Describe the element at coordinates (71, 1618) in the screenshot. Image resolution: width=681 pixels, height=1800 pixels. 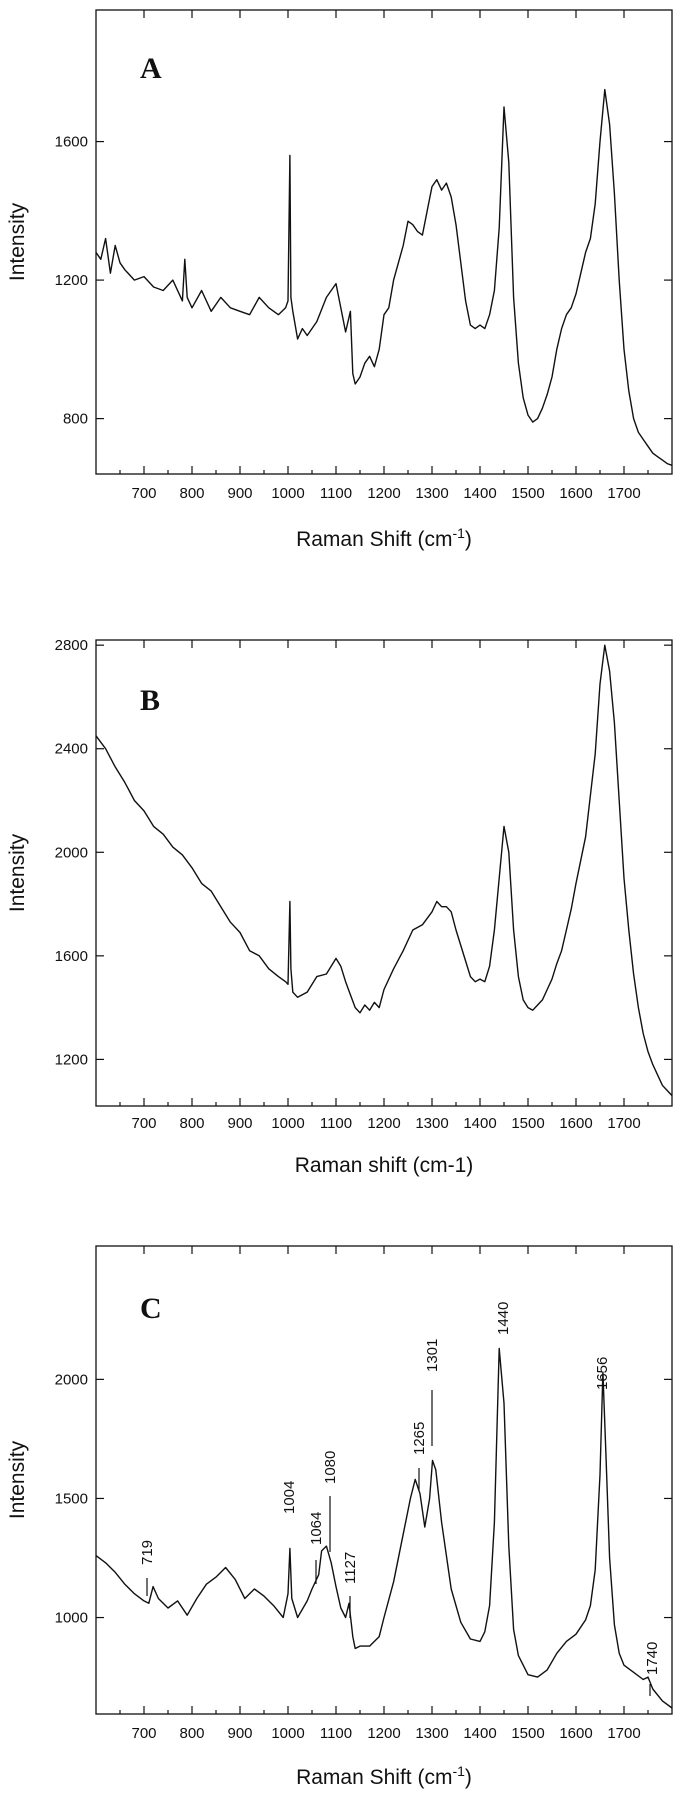
I see `y-tick-label: 1000` at that location.